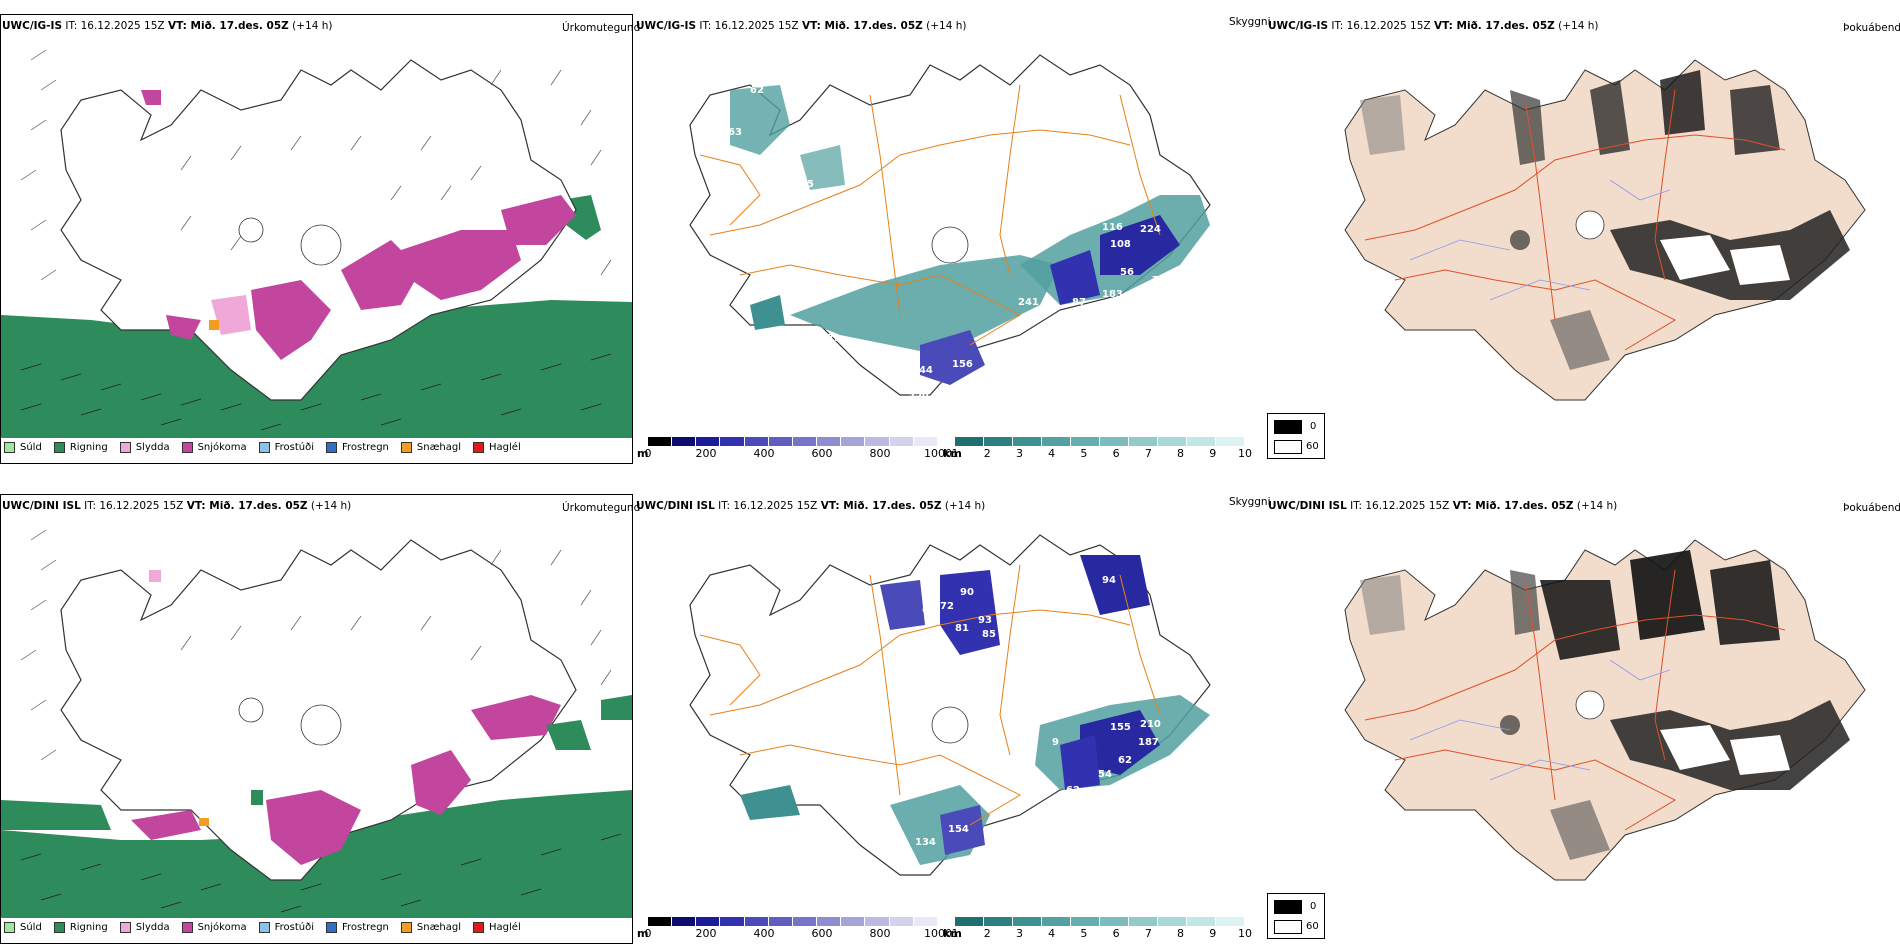 The width and height of the screenshot is (1900, 950). Describe the element at coordinates (918, 394) in the screenshot. I see `visibility-value-label: 958` at that location.